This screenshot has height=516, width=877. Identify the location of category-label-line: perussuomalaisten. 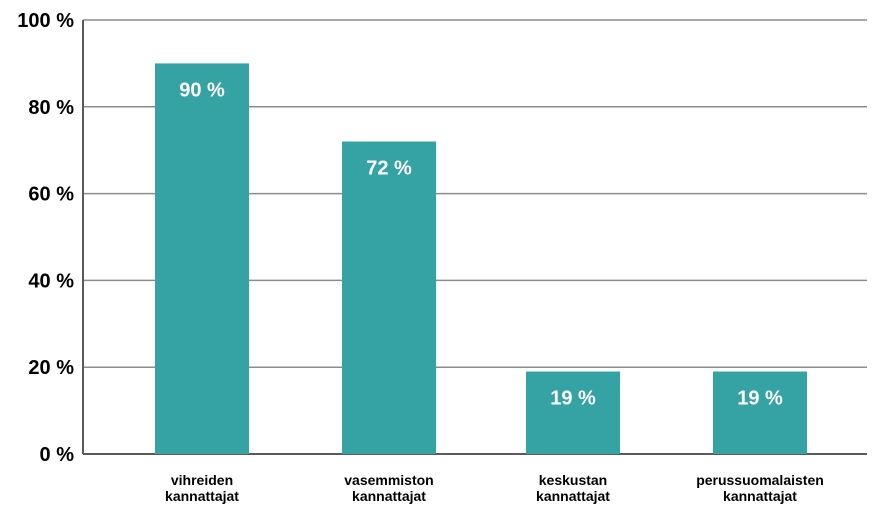
(760, 480).